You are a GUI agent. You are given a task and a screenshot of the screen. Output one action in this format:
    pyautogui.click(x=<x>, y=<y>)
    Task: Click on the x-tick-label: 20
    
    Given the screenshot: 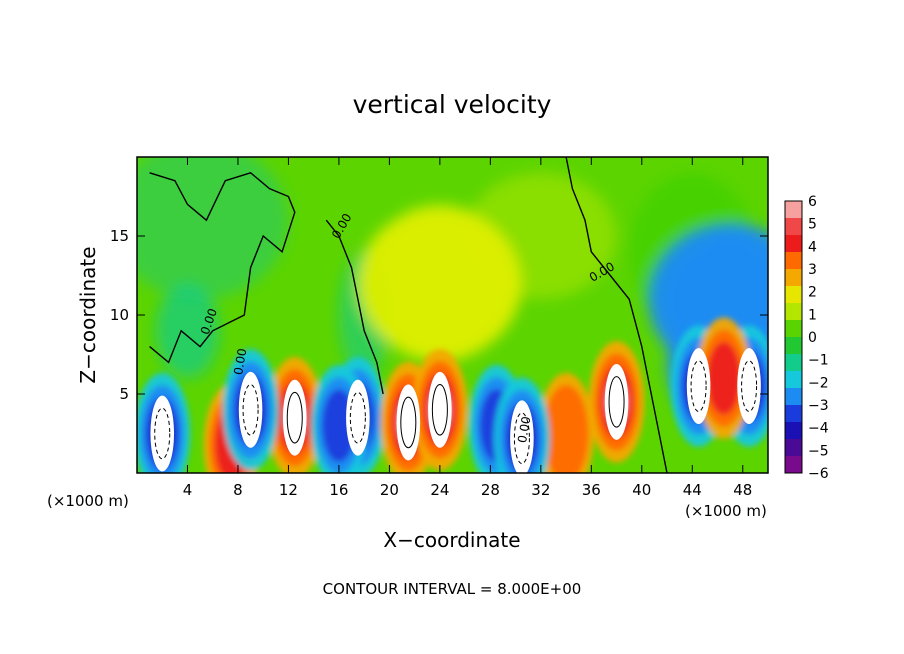 What is the action you would take?
    pyautogui.click(x=389, y=490)
    